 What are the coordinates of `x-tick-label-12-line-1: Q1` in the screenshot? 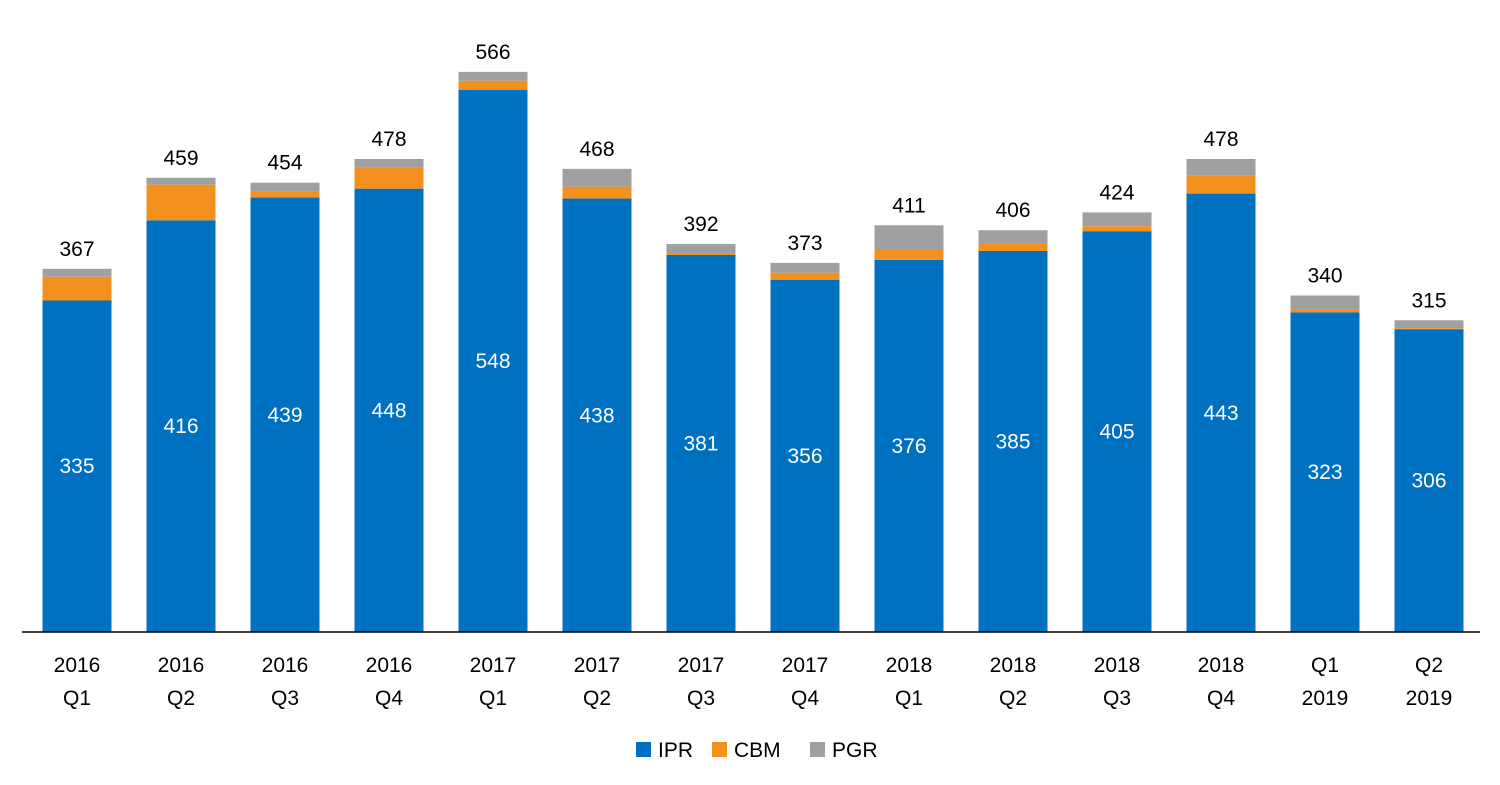 It's located at (1325, 665).